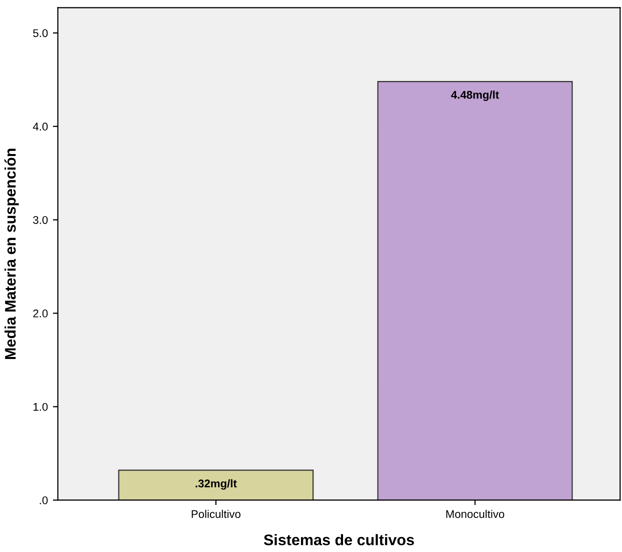  What do you see at coordinates (475, 514) in the screenshot?
I see `x-tick-label: Monocultivo` at bounding box center [475, 514].